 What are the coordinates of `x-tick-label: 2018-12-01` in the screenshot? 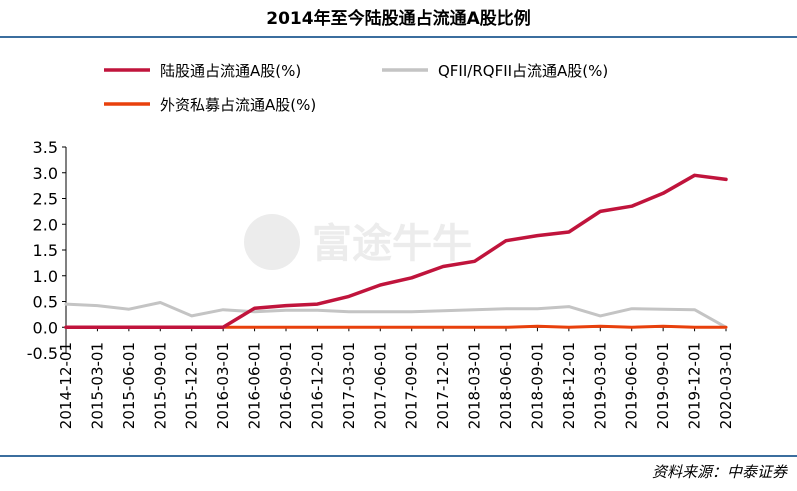 It's located at (569, 385).